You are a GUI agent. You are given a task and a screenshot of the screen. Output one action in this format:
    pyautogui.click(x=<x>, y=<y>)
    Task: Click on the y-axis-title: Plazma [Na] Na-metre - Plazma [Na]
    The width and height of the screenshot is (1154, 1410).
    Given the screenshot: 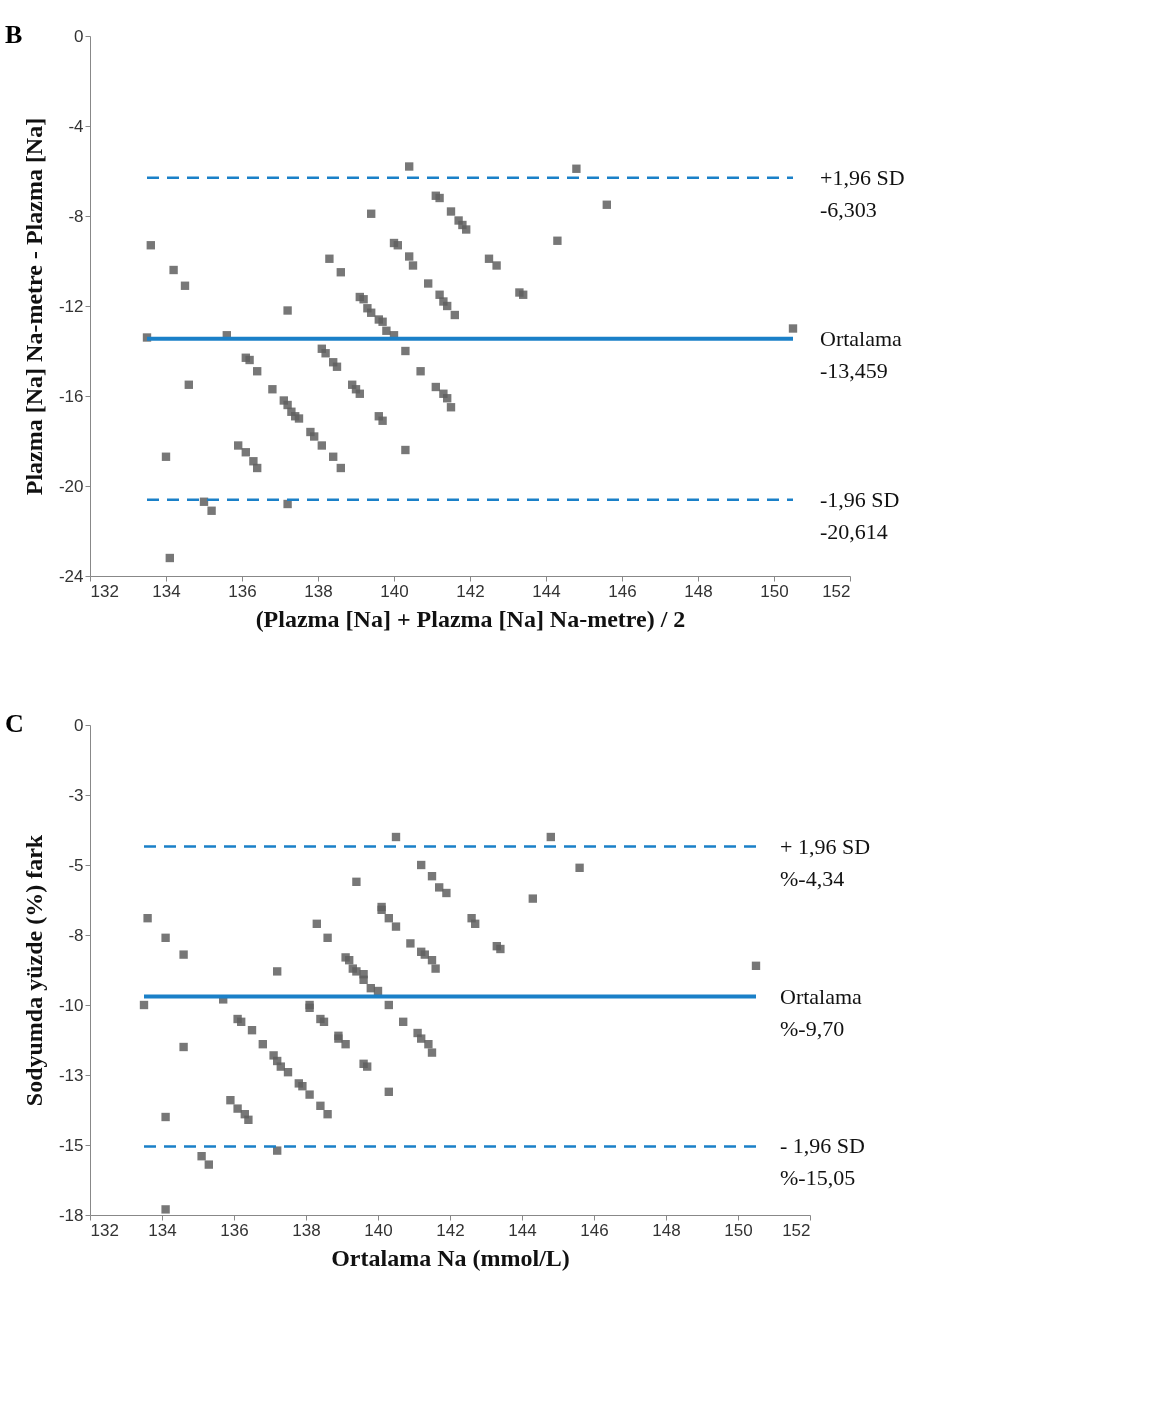 What is the action you would take?
    pyautogui.click(x=33, y=306)
    